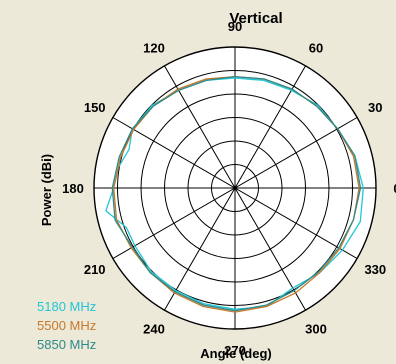 The height and width of the screenshot is (364, 396). What do you see at coordinates (95, 107) in the screenshot?
I see `angle-tick-label: 150` at bounding box center [95, 107].